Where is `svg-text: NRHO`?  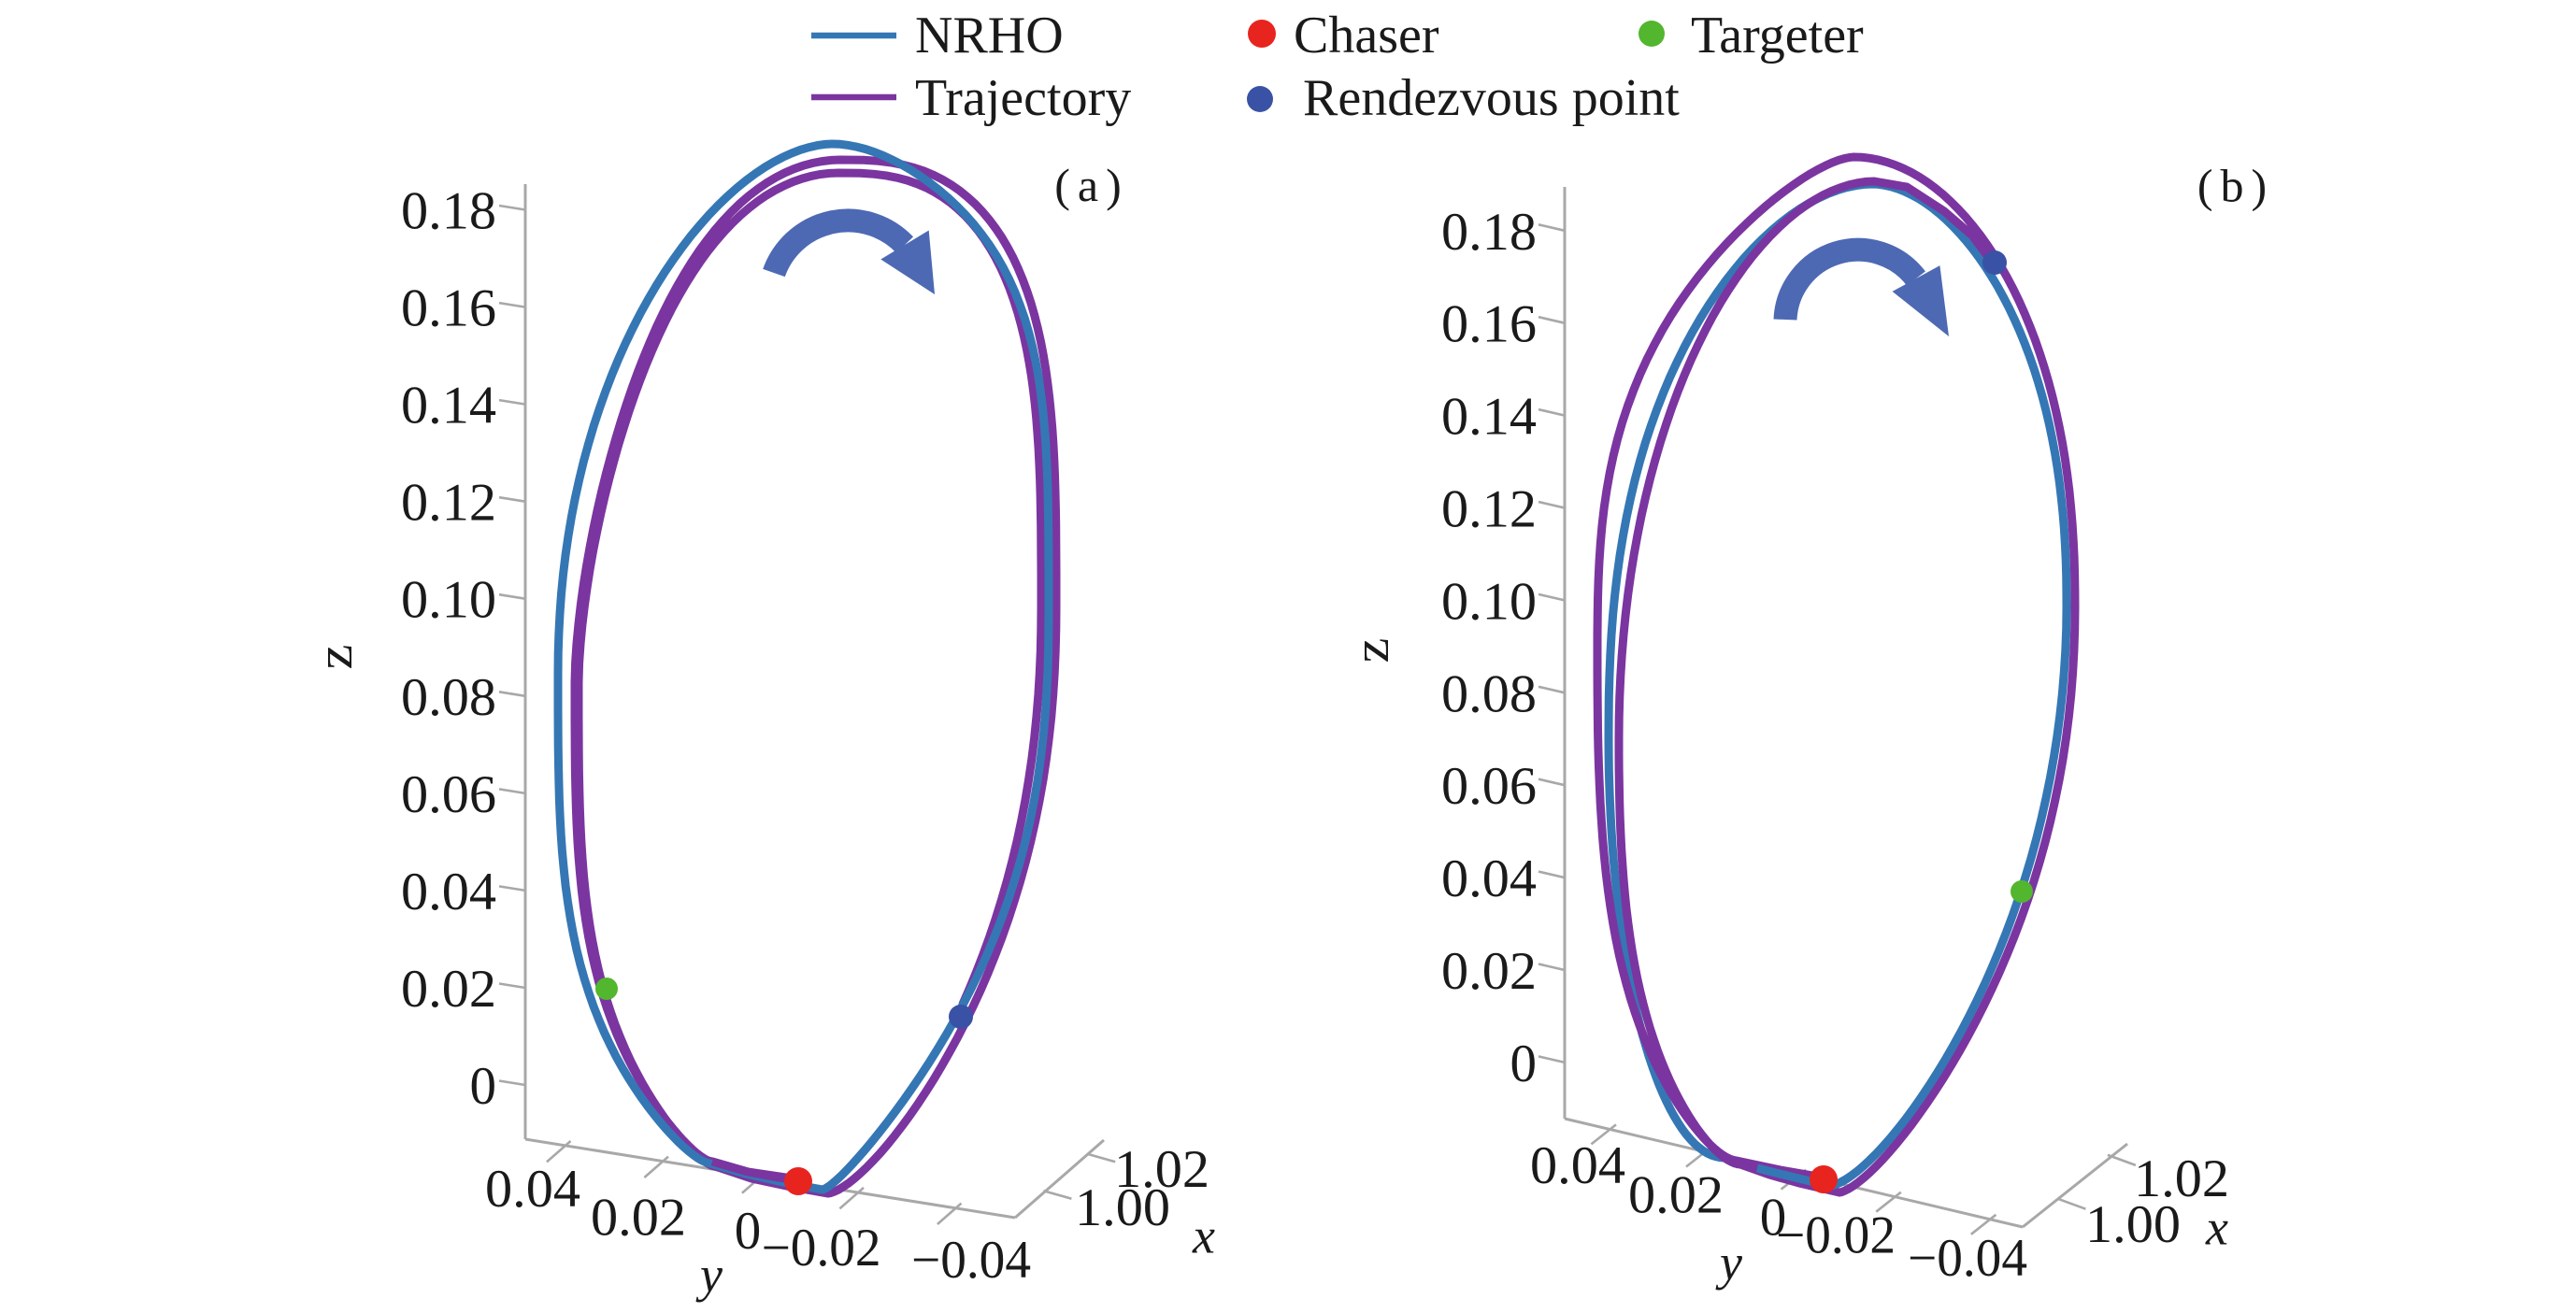
svg-text: NRHO is located at coordinates (989, 35).